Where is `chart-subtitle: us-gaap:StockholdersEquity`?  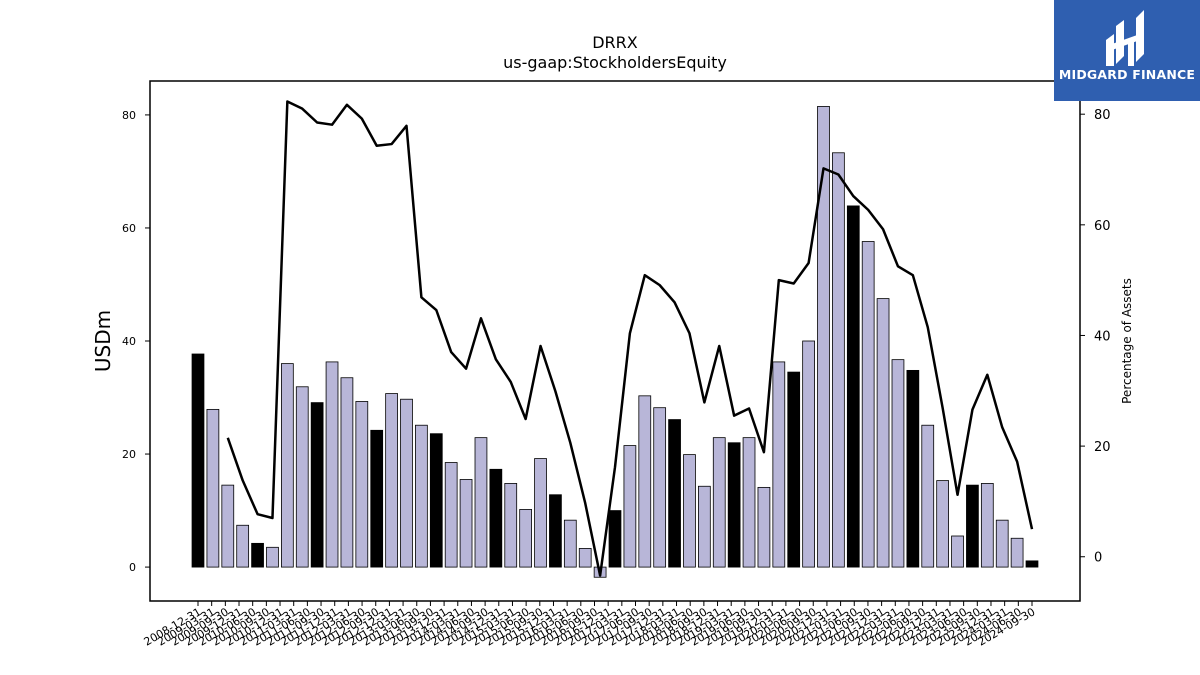 chart-subtitle: us-gaap:StockholdersEquity is located at coordinates (615, 62).